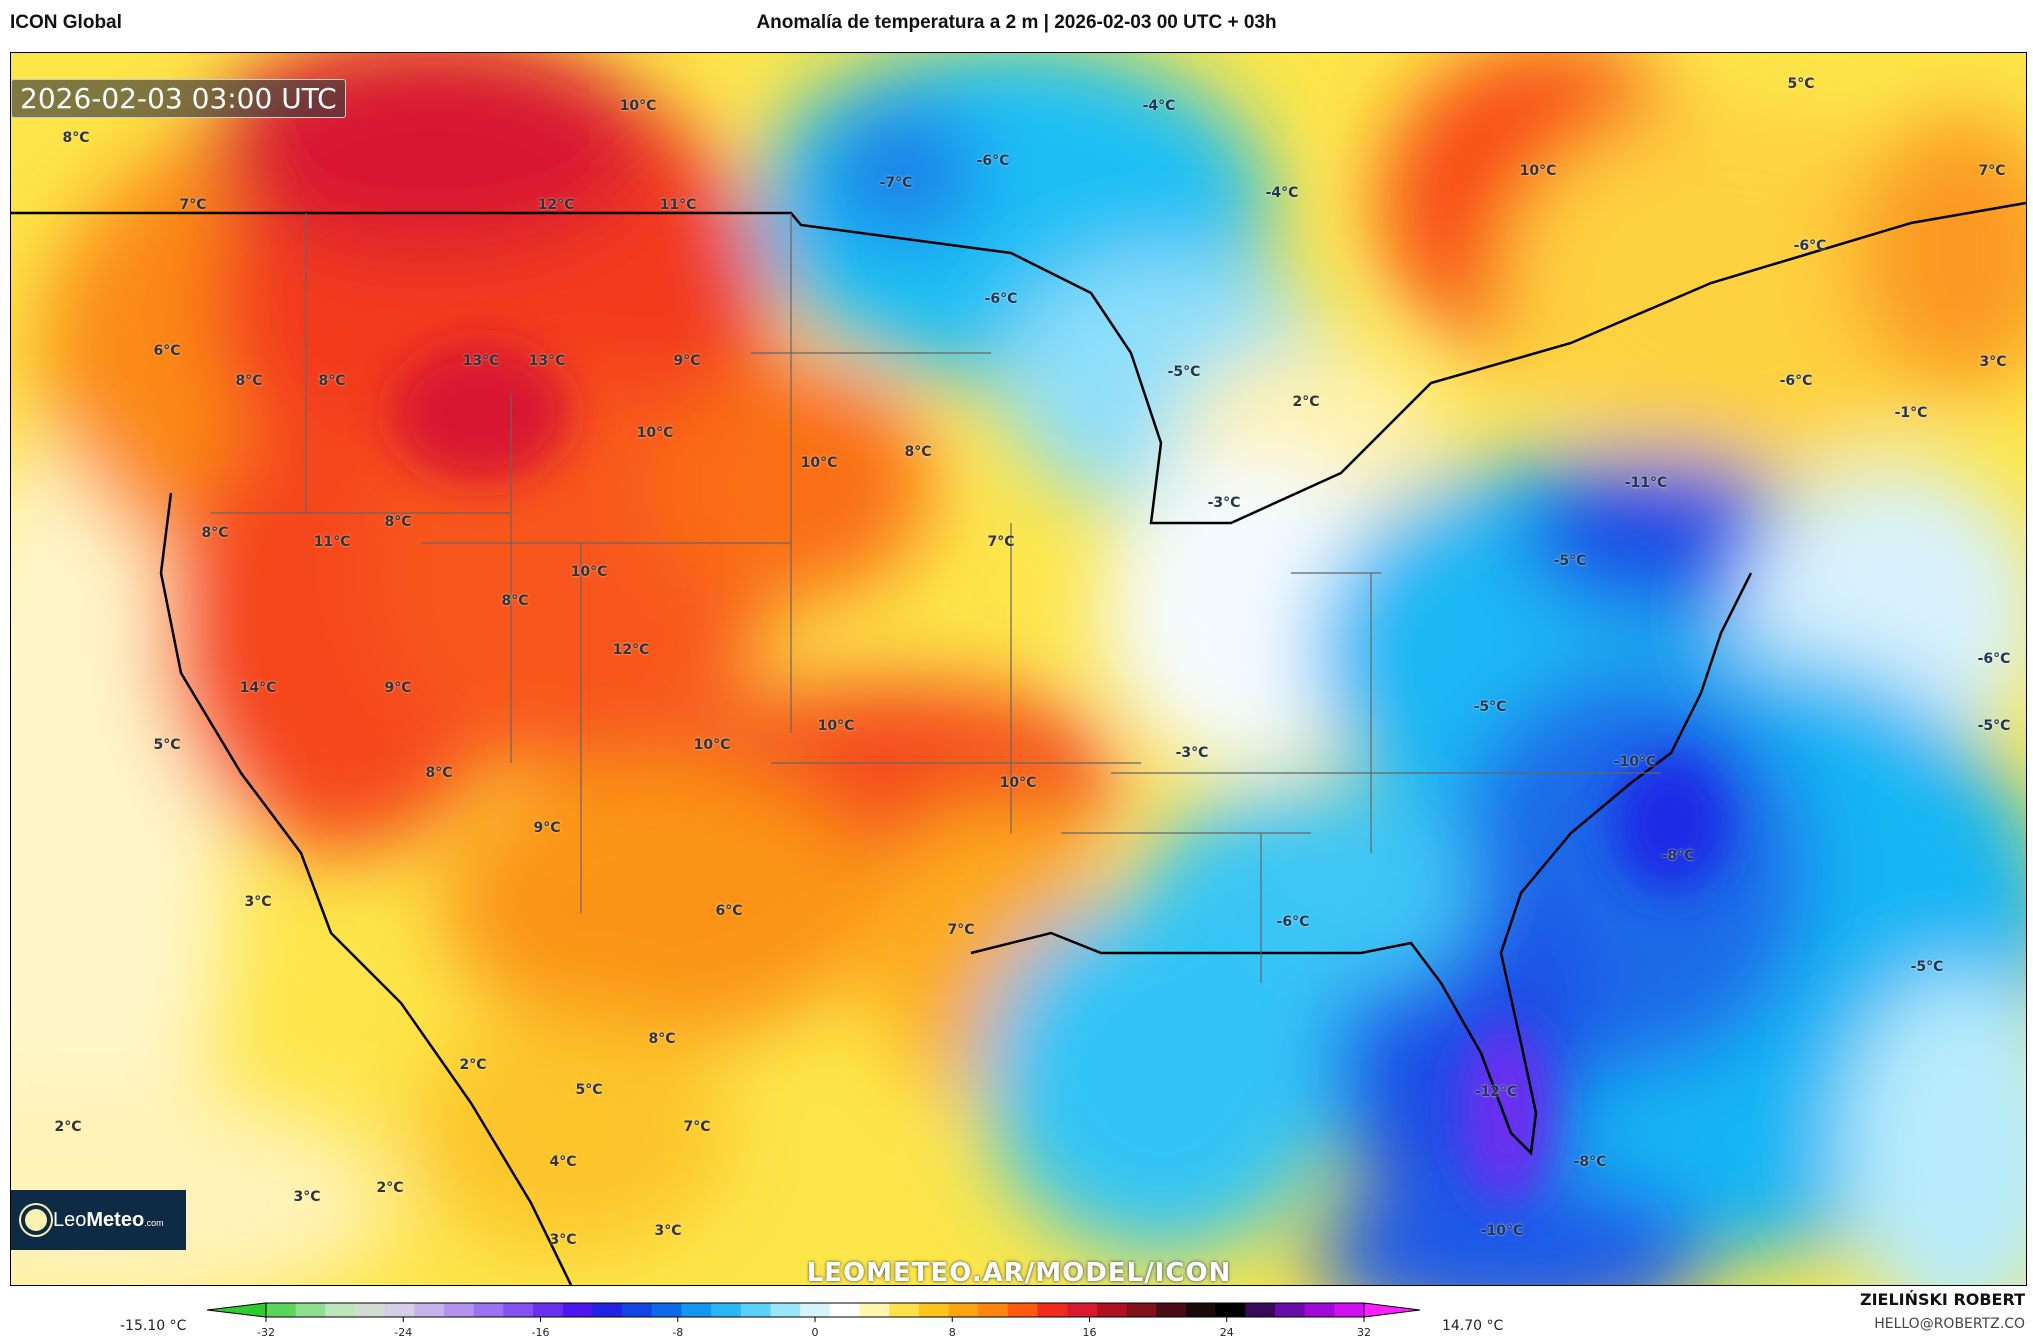 This screenshot has height=1339, width=2033. Describe the element at coordinates (1942, 1299) in the screenshot. I see `author-credit: ZIELIŃSKI ROBERT` at that location.